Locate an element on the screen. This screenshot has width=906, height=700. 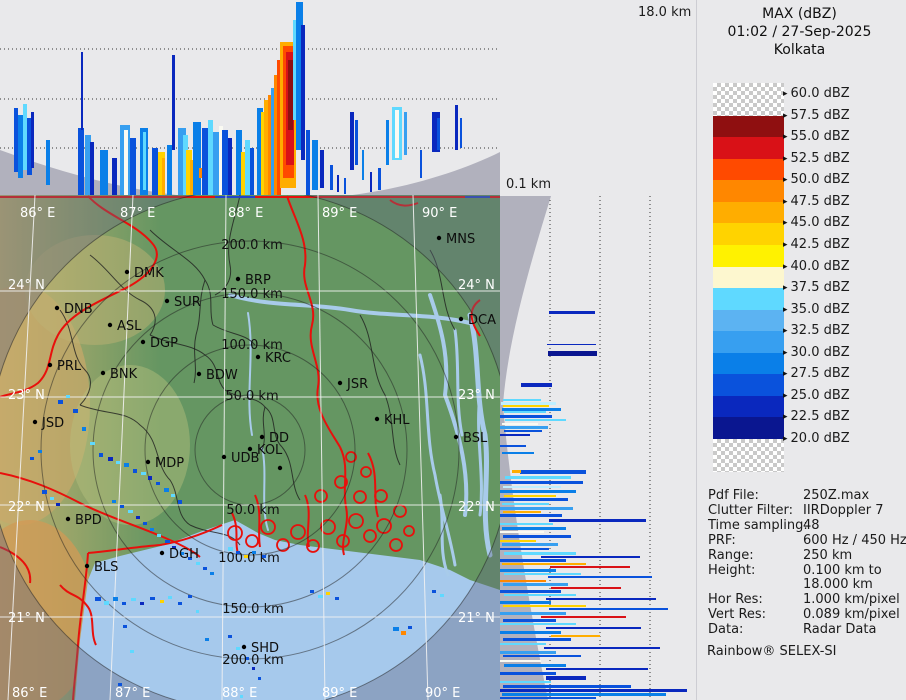
city-label: BPD is located at coordinates (88, 520).